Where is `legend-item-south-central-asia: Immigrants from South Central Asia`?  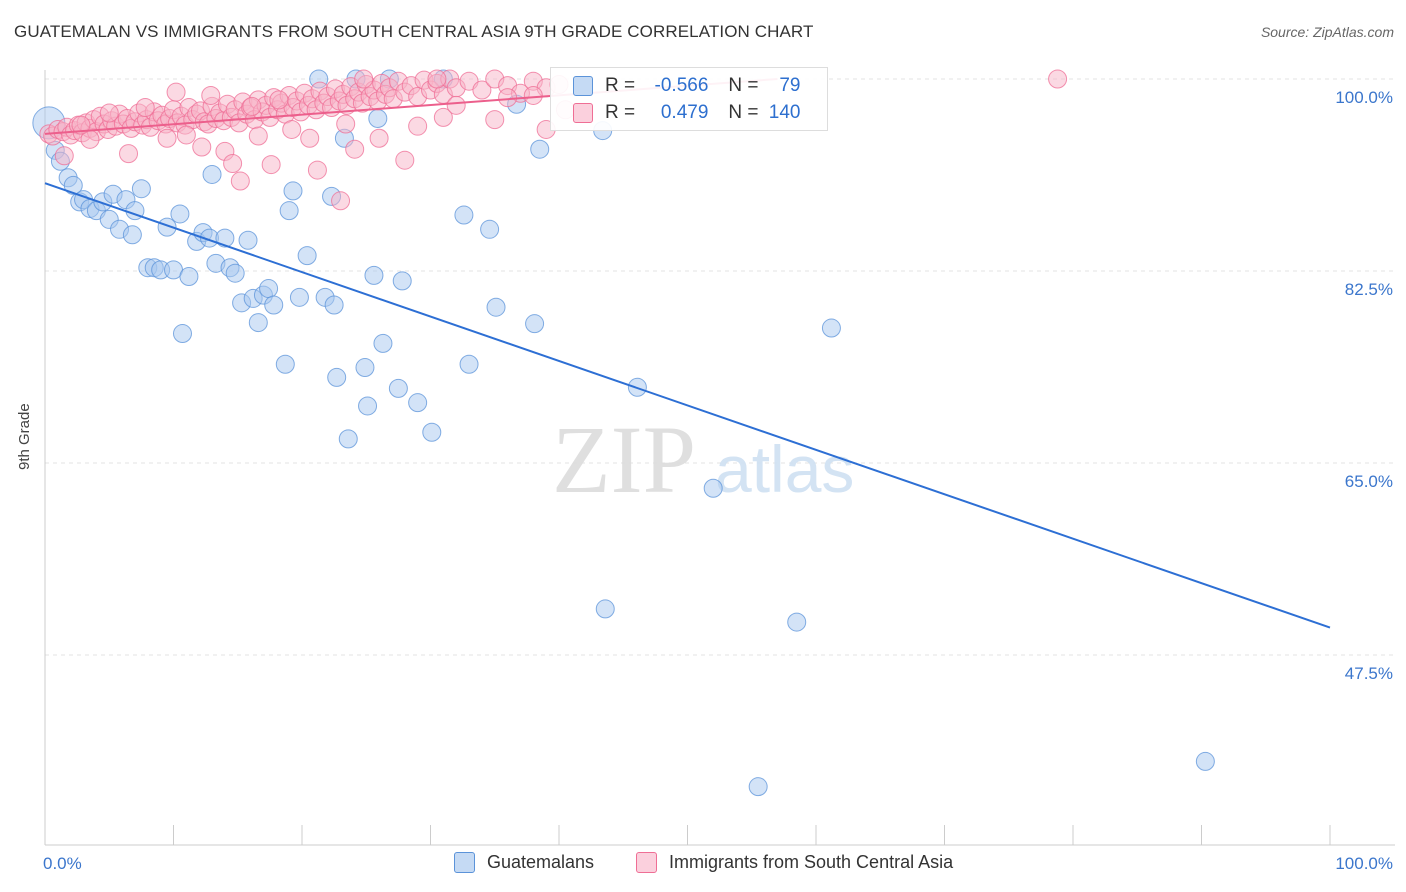
legend-item-south-central-asia: Immigrants from South Central Asia is located at coordinates (794, 862).